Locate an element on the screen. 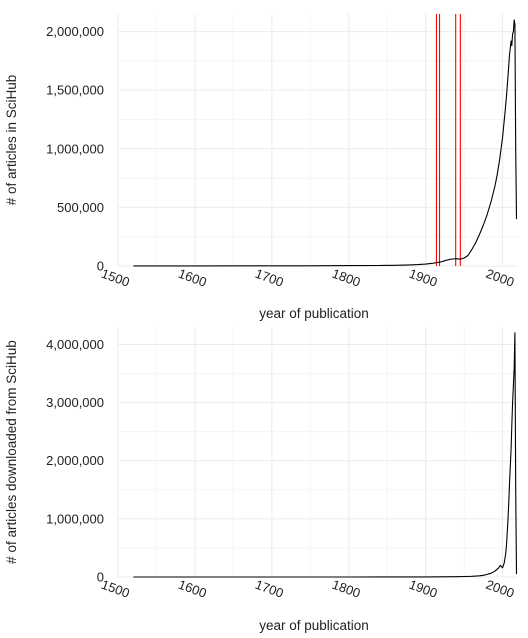 This screenshot has width=528, height=638. y-axis-title: # of articles in SciHub is located at coordinates (11, 140).